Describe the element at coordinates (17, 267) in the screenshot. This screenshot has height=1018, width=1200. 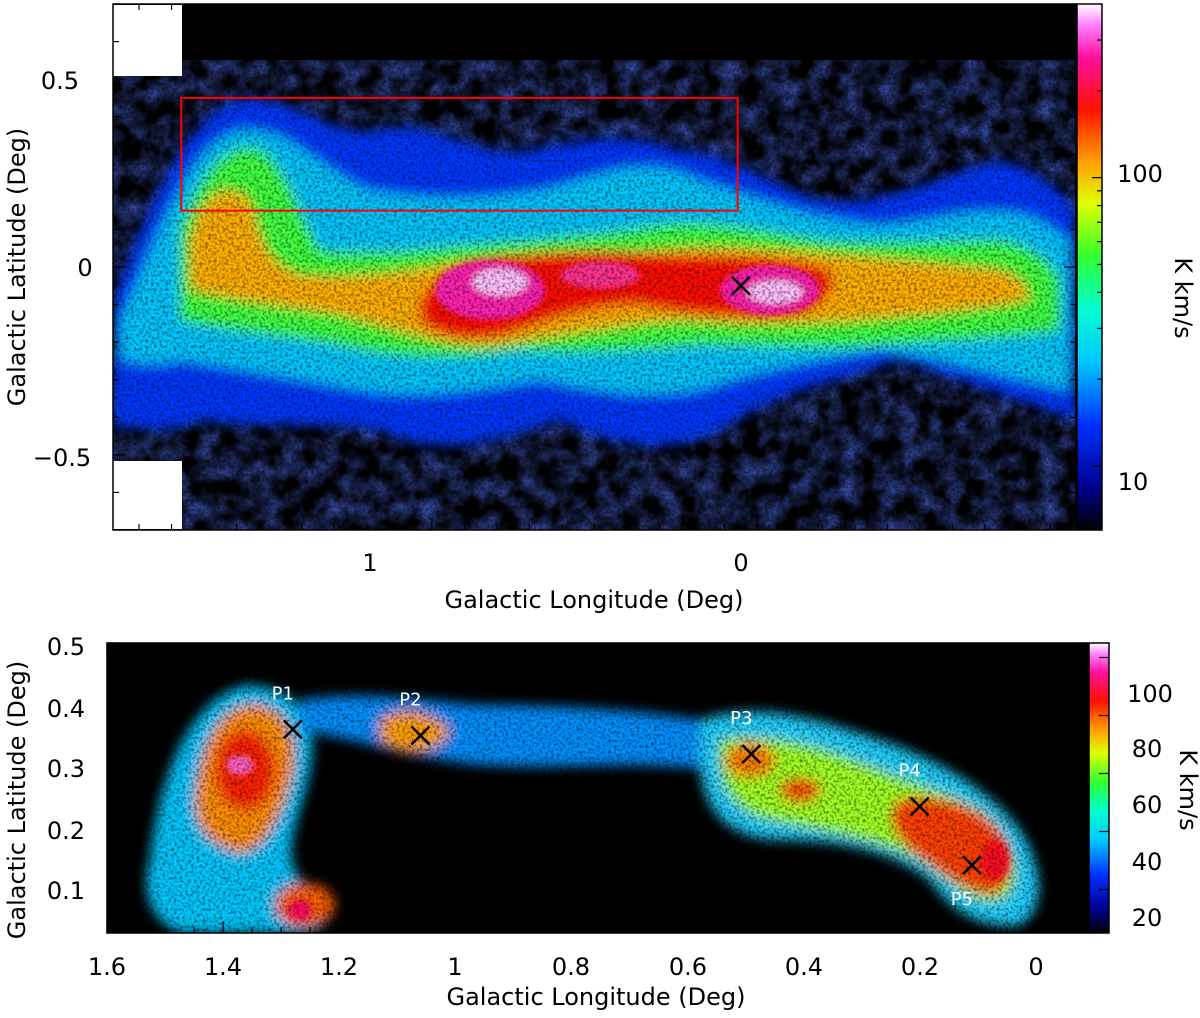
I see `top-y-axis-title: Galactic Latitude (Deg)` at that location.